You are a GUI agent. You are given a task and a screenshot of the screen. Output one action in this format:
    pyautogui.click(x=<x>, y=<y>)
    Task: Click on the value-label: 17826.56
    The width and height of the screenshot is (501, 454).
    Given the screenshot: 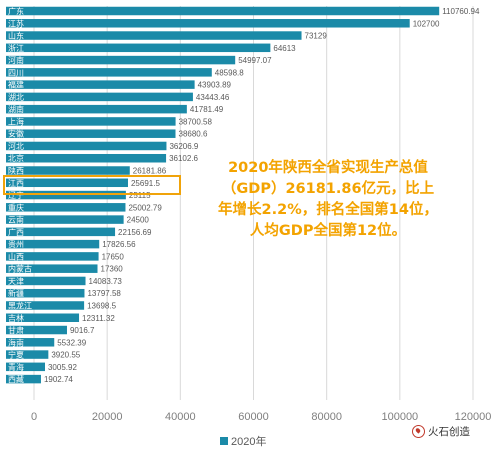 What is the action you would take?
    pyautogui.click(x=119, y=244)
    